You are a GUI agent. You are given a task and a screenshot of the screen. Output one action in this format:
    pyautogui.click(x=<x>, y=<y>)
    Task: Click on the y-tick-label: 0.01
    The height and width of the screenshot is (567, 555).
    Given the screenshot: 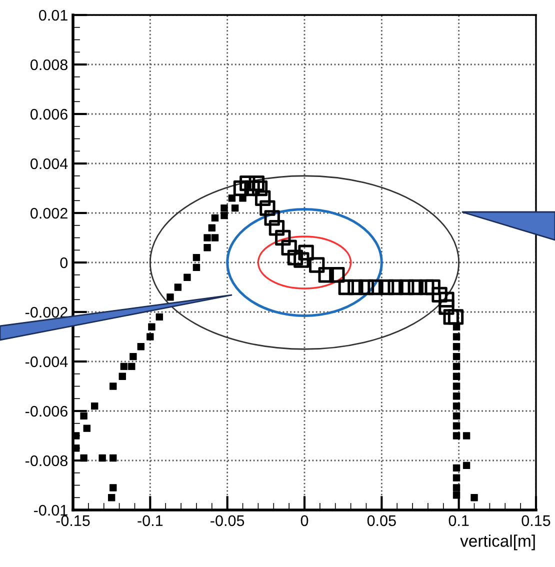 What is the action you would take?
    pyautogui.click(x=53, y=15)
    